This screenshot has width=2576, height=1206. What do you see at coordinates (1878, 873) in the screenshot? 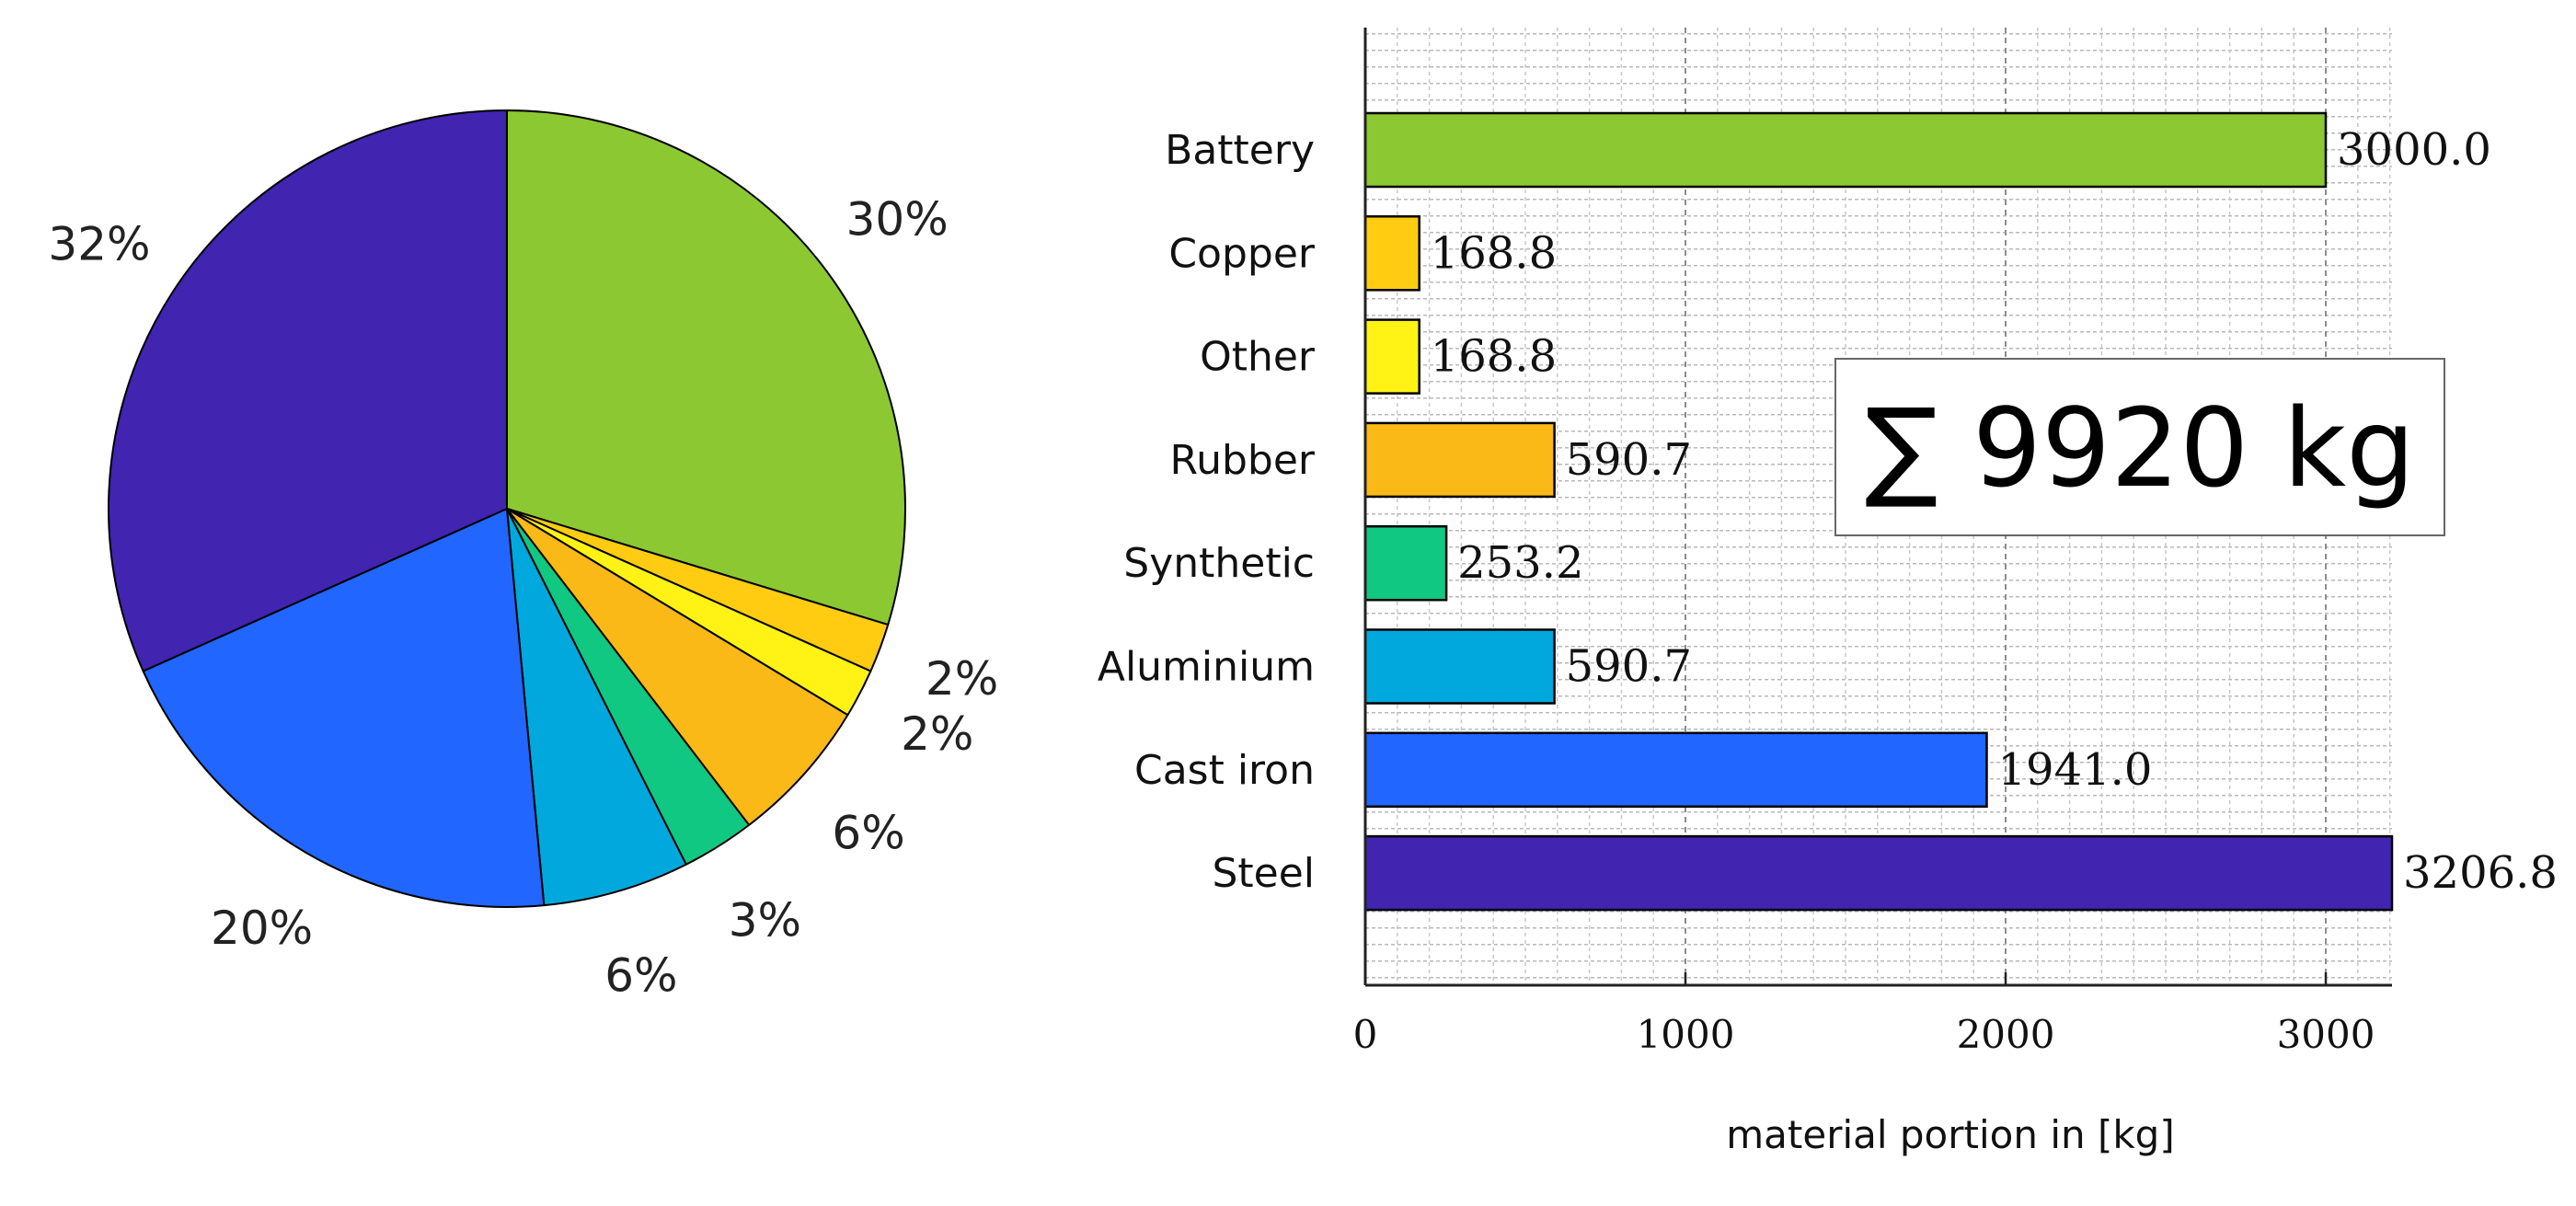
I see `bar-steel` at bounding box center [1878, 873].